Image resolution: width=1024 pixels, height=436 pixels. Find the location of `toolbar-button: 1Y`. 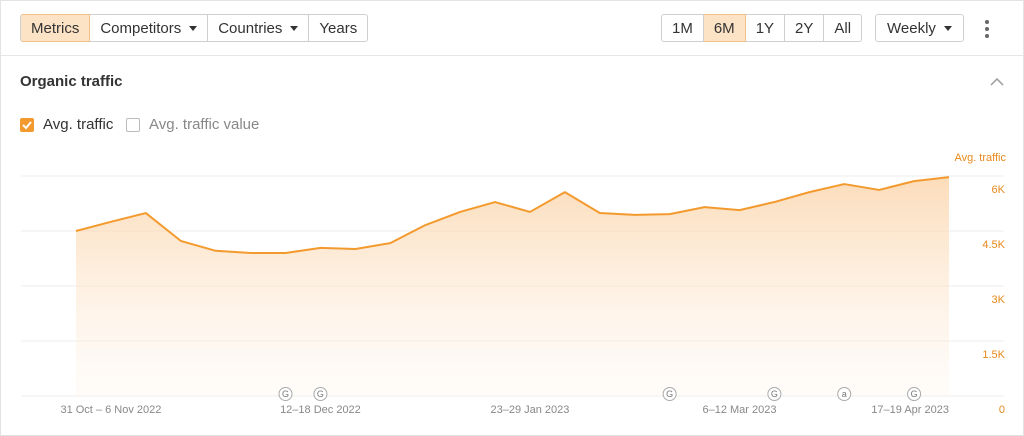

toolbar-button: 1Y is located at coordinates (765, 28).